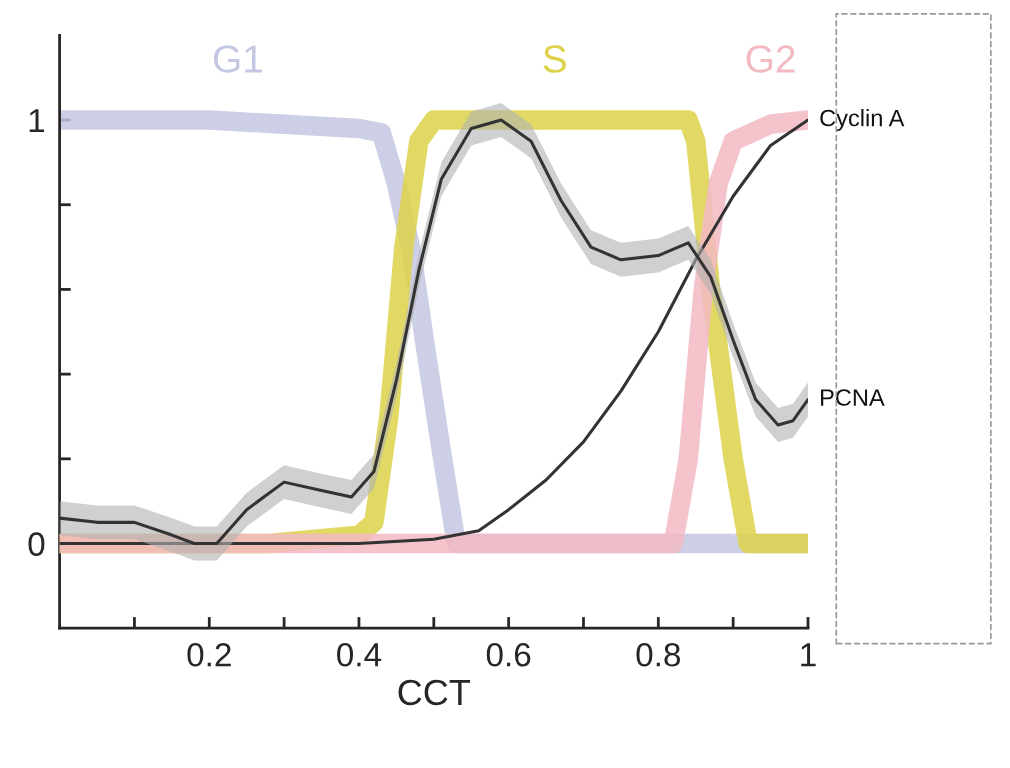 The height and width of the screenshot is (768, 1010). What do you see at coordinates (508, 654) in the screenshot?
I see `x-tick-label: 0.6` at bounding box center [508, 654].